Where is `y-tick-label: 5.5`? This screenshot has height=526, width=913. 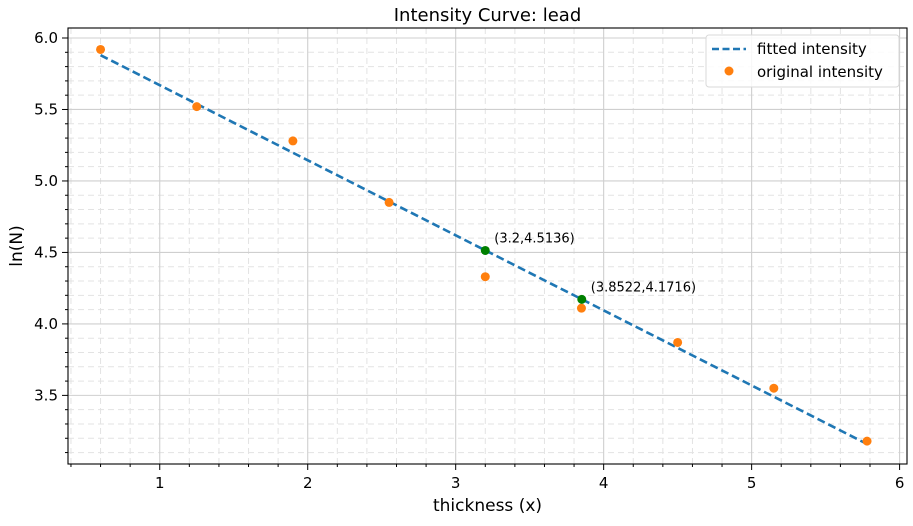 y-tick-label: 5.5 is located at coordinates (46, 109).